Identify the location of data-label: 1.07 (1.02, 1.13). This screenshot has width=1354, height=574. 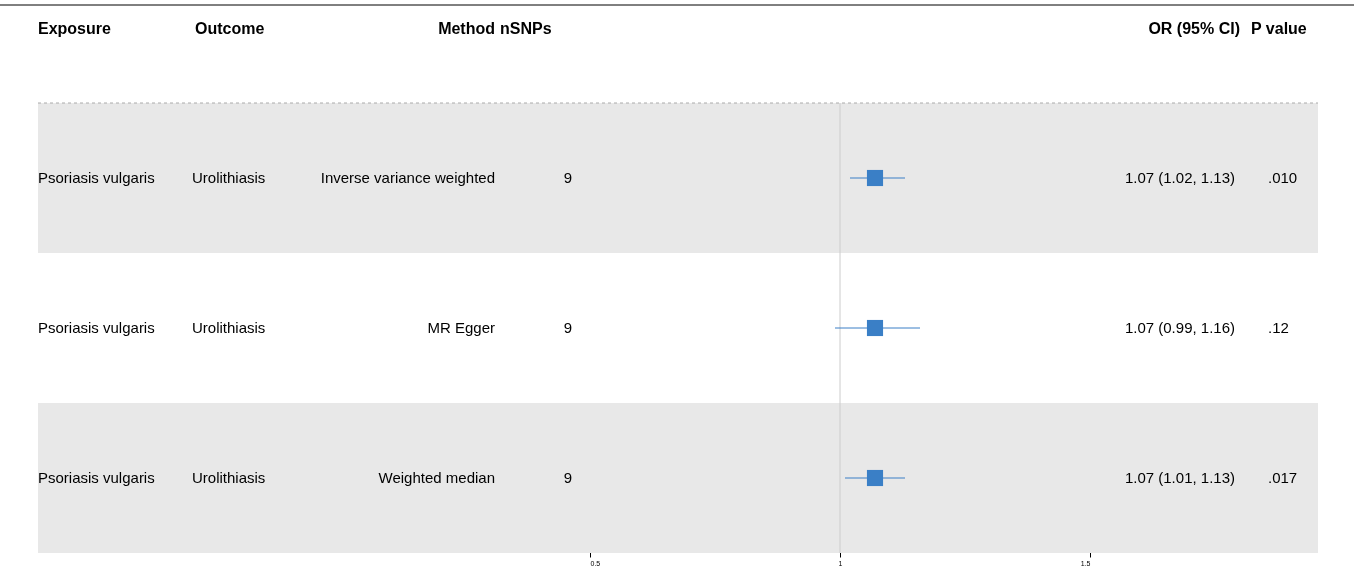
(1179, 177).